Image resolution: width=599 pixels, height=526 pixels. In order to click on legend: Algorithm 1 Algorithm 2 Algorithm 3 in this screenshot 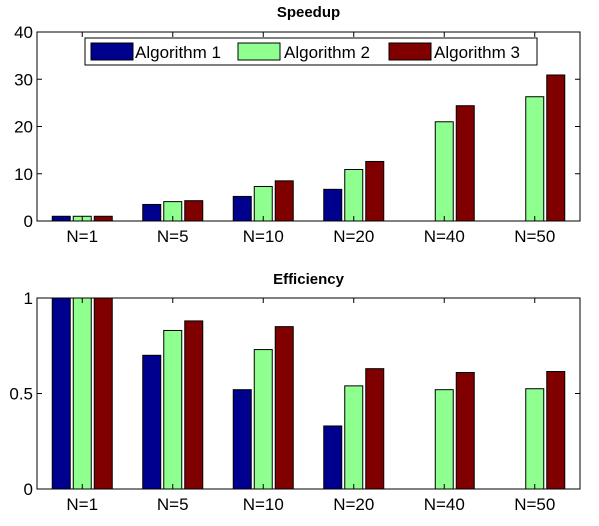, I will do `click(311, 51)`.